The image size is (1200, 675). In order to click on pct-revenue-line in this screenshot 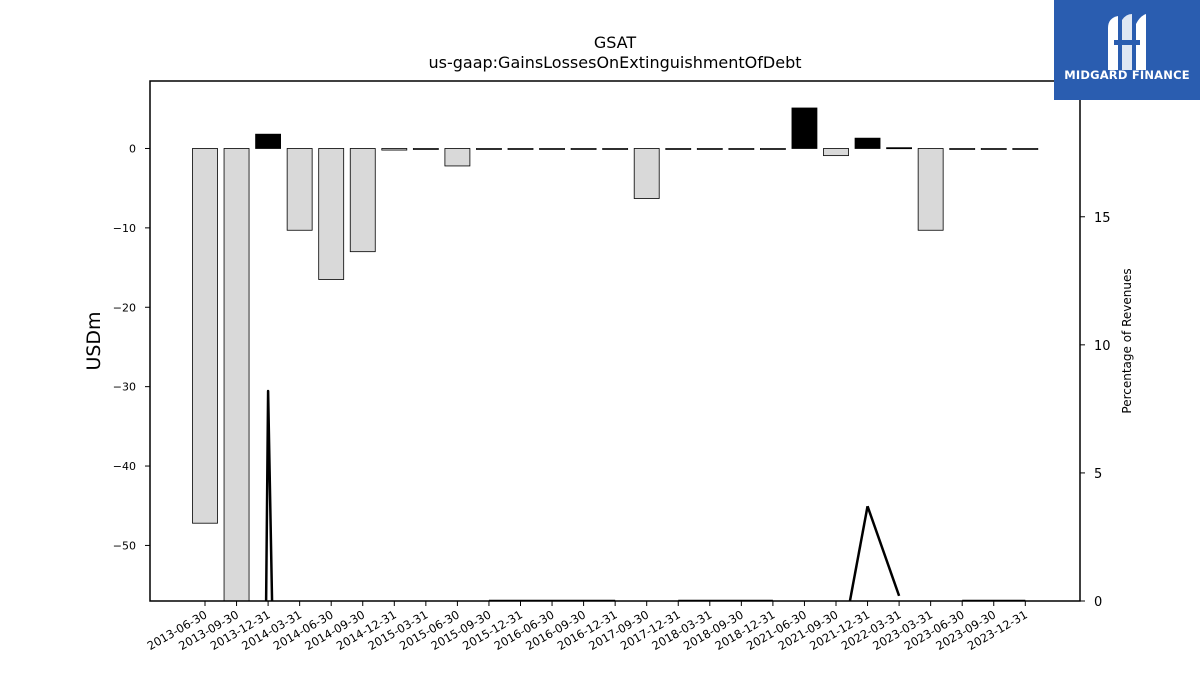, I will do `click(883, 551)`.